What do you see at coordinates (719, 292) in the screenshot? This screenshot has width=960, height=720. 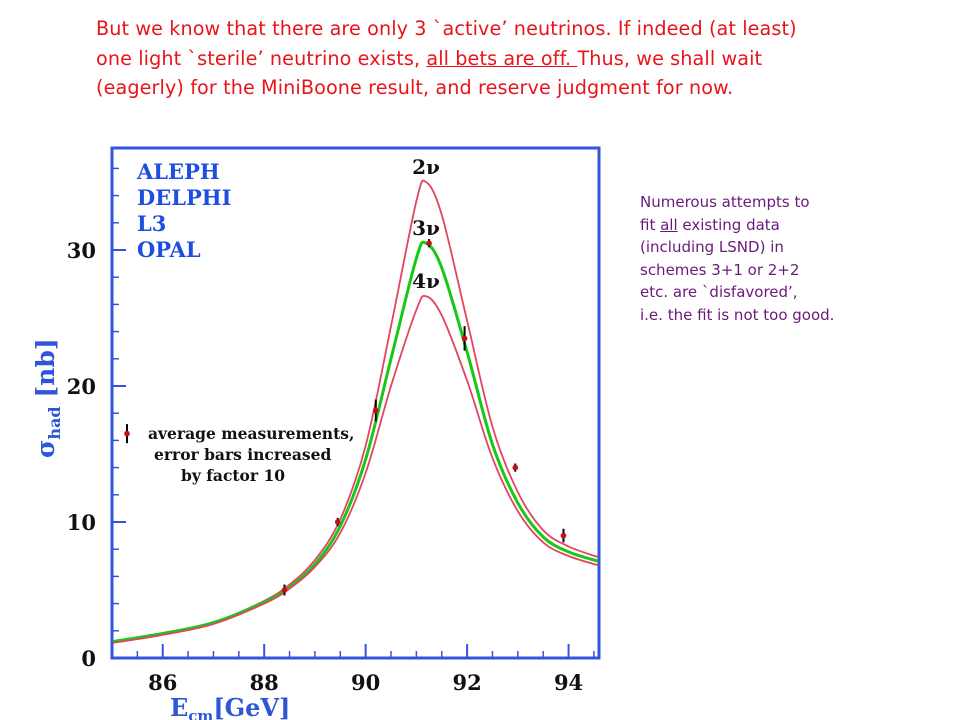 I see `side-note-line-5: etc. are `disfavored’,` at bounding box center [719, 292].